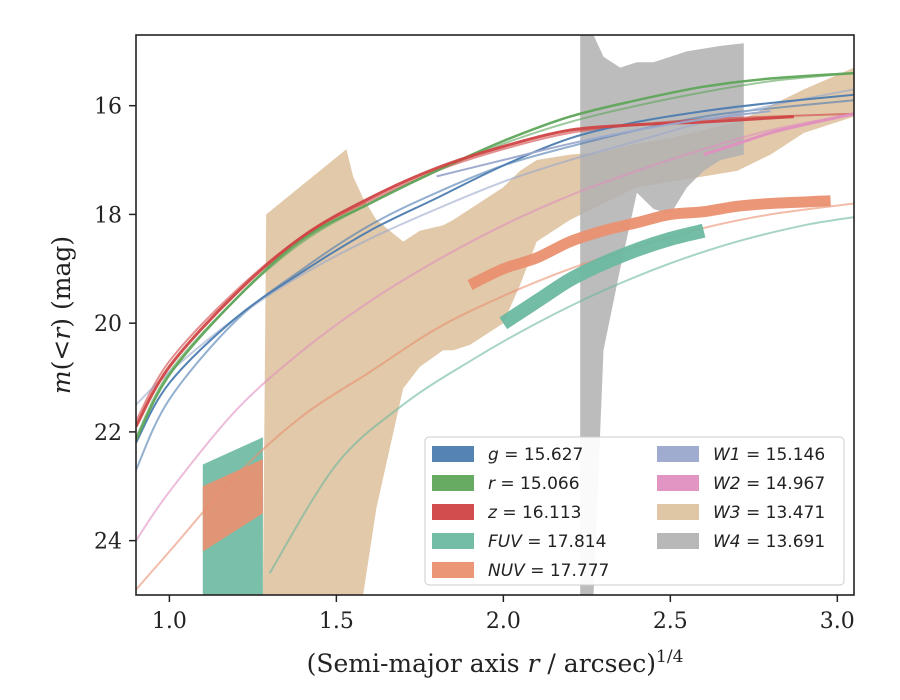 The image size is (900, 700). What do you see at coordinates (108, 433) in the screenshot?
I see `y-tick-label: 22` at bounding box center [108, 433].